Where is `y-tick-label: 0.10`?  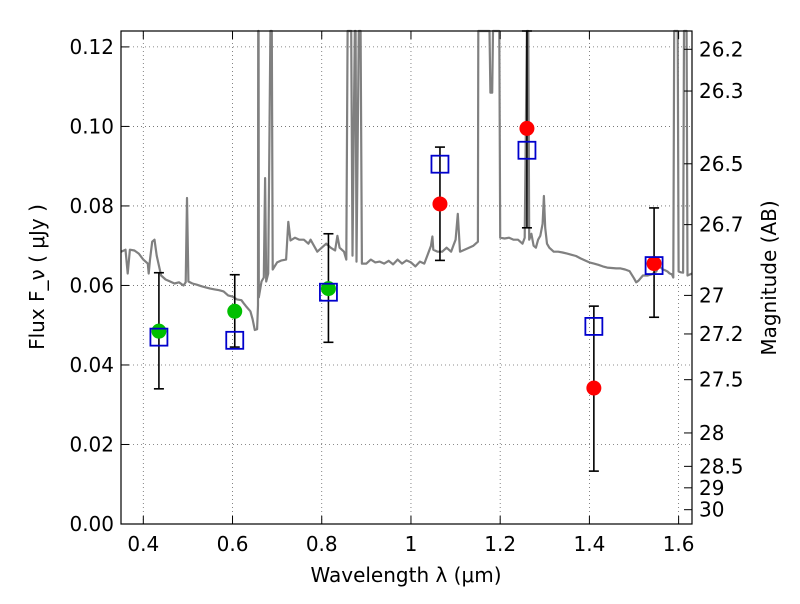
y-tick-label: 0.10 is located at coordinates (91, 126).